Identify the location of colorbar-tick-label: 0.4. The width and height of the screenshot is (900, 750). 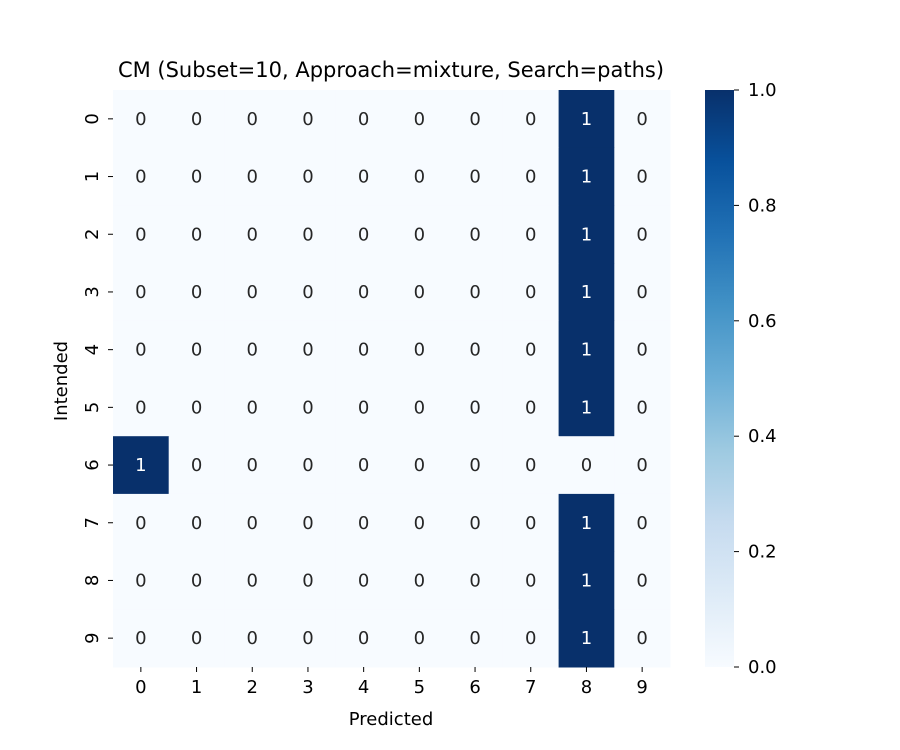
(762, 436).